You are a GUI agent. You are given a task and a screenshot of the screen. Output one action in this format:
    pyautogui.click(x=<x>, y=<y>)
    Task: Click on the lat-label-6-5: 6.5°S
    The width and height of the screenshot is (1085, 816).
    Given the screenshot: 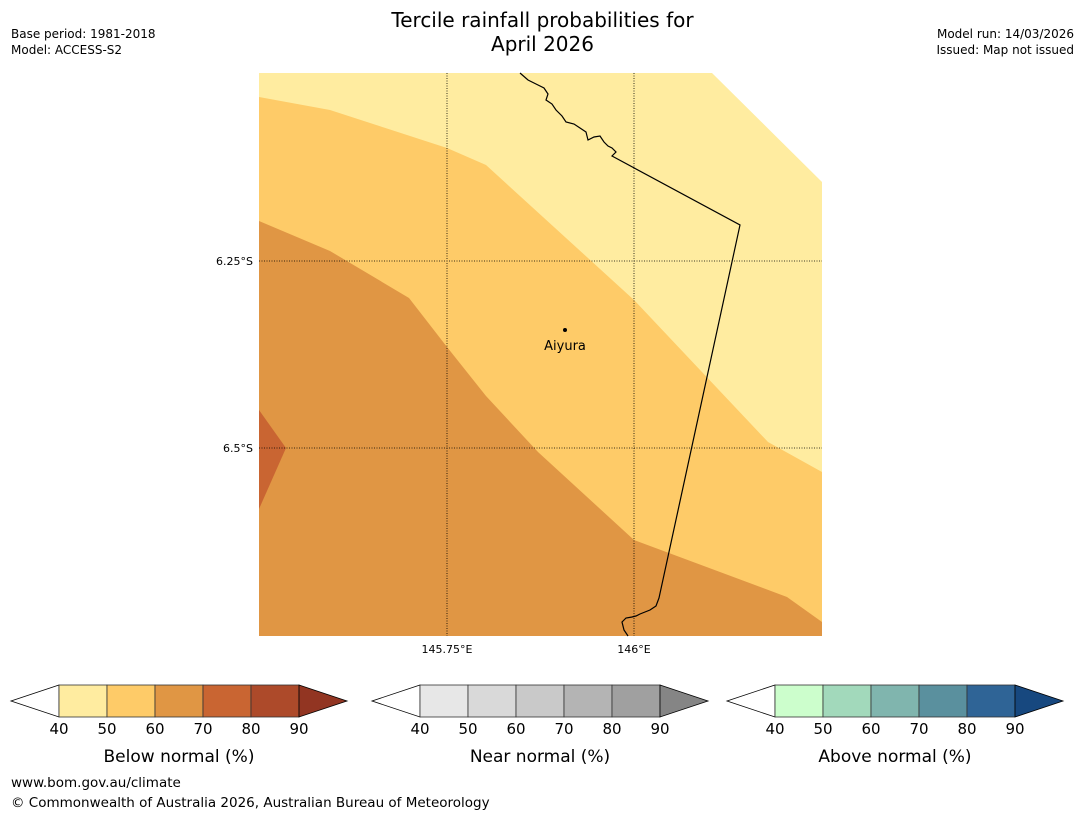 What is the action you would take?
    pyautogui.click(x=238, y=448)
    